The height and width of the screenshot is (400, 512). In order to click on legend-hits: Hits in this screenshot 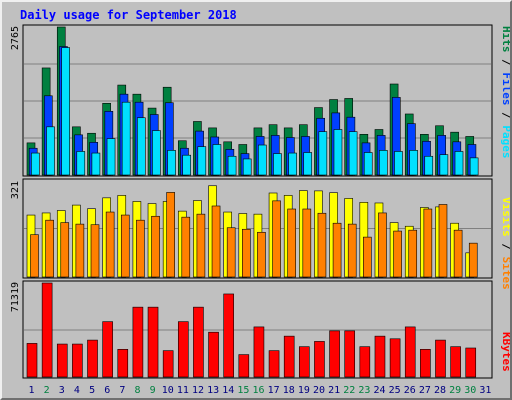, I will do `click(505, 39)`.